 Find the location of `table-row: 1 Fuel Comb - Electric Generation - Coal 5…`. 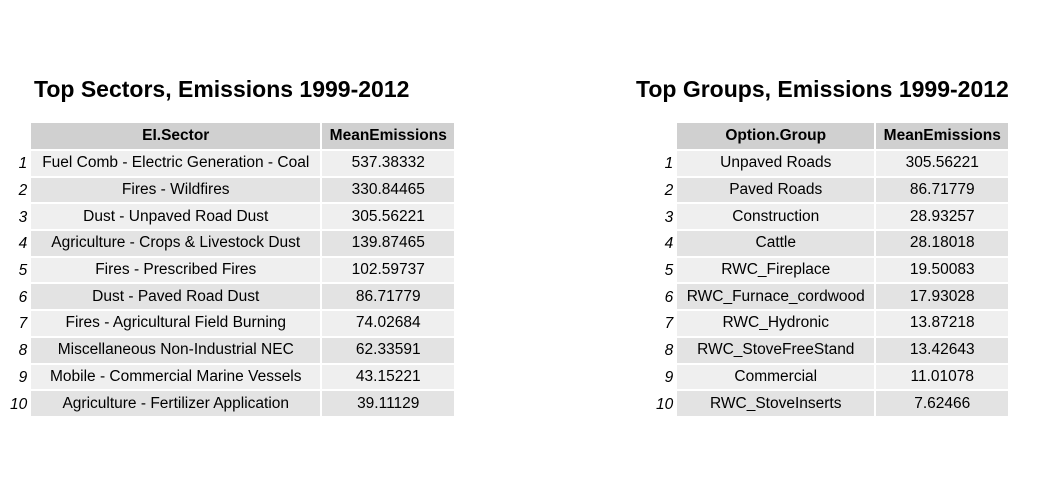

table-row: 1 Fuel Comb - Electric Generation - Coal 5… is located at coordinates (233, 164).